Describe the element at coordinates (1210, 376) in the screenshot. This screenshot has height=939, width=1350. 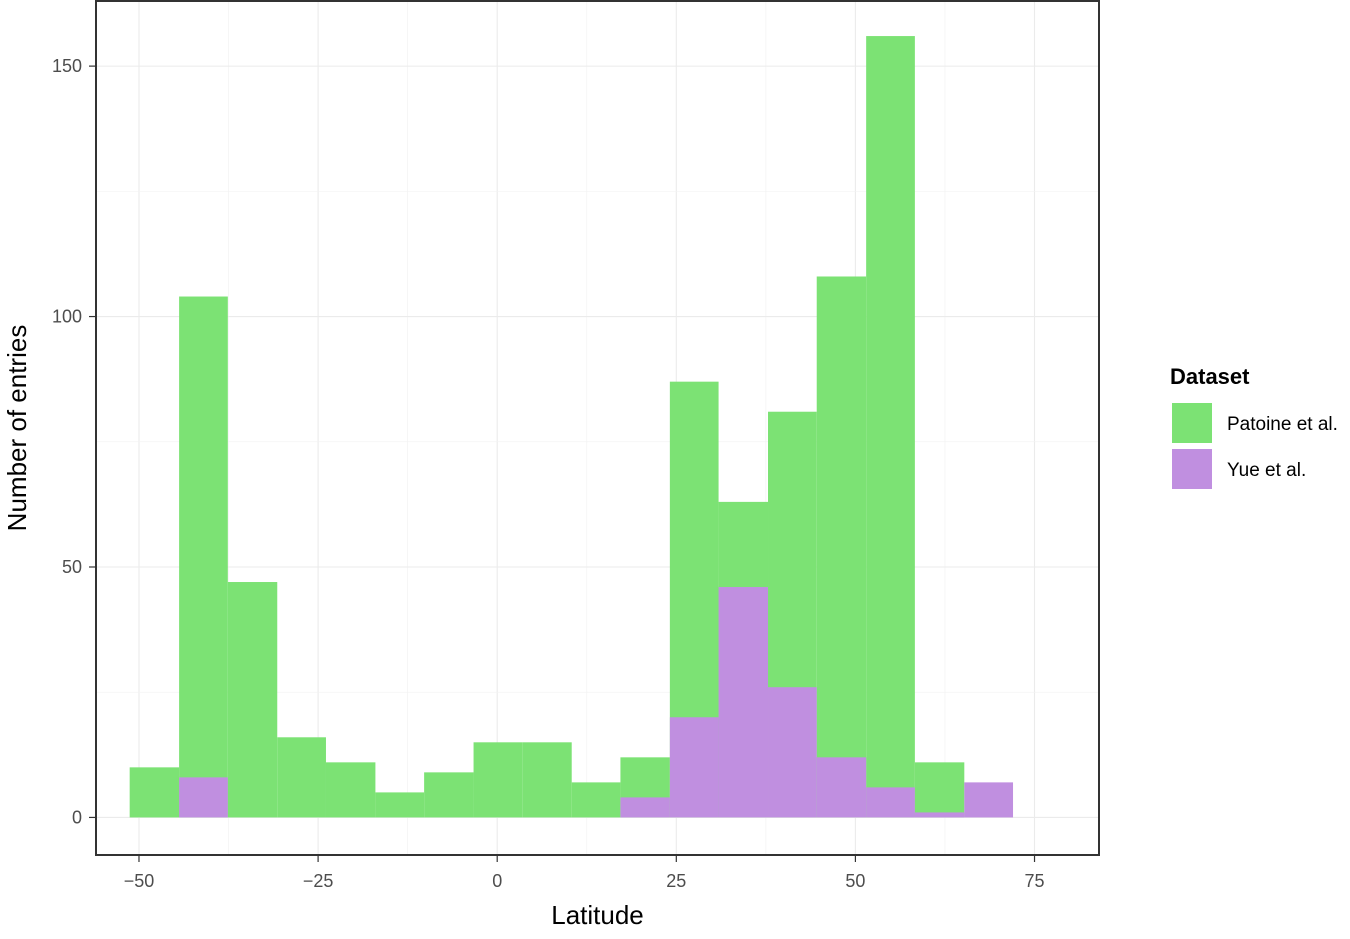
I see `legend-title: Dataset` at that location.